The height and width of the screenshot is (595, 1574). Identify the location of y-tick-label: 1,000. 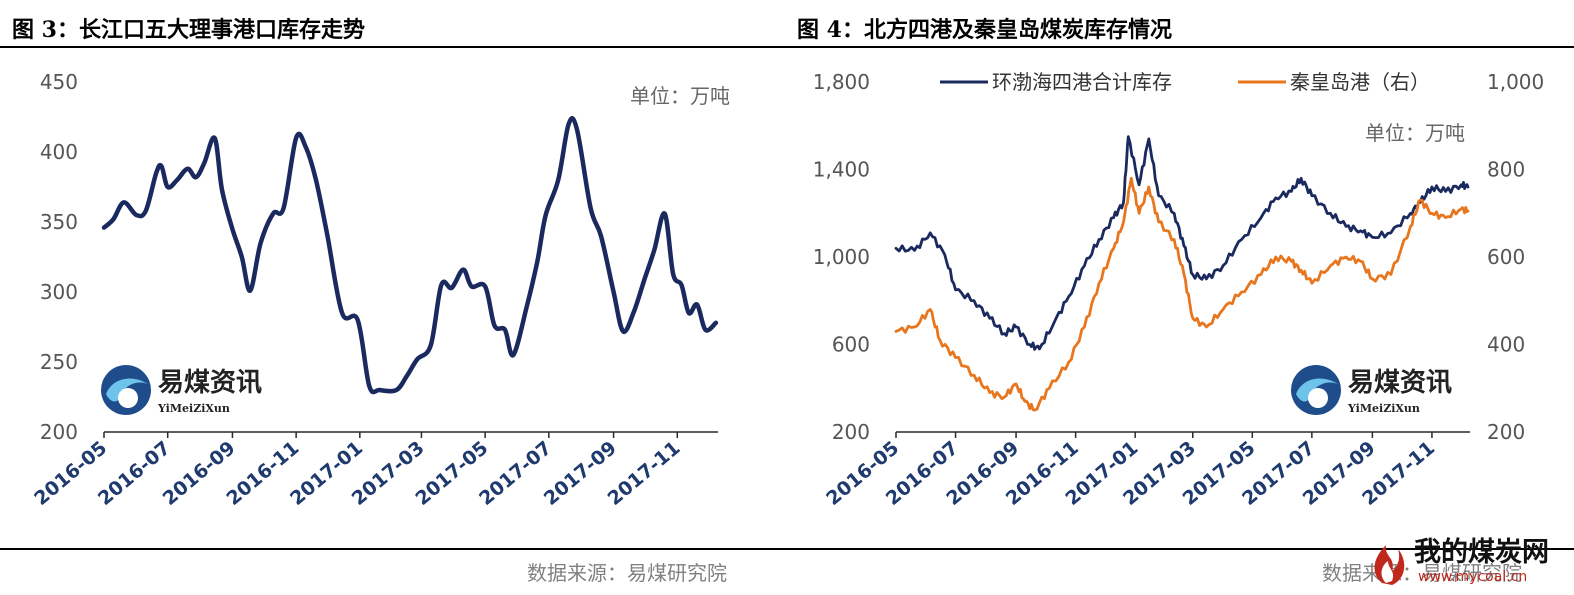
(841, 257).